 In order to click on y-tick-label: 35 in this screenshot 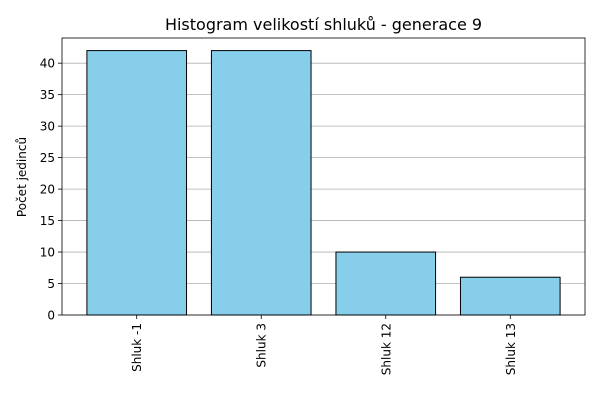, I will do `click(47, 95)`.